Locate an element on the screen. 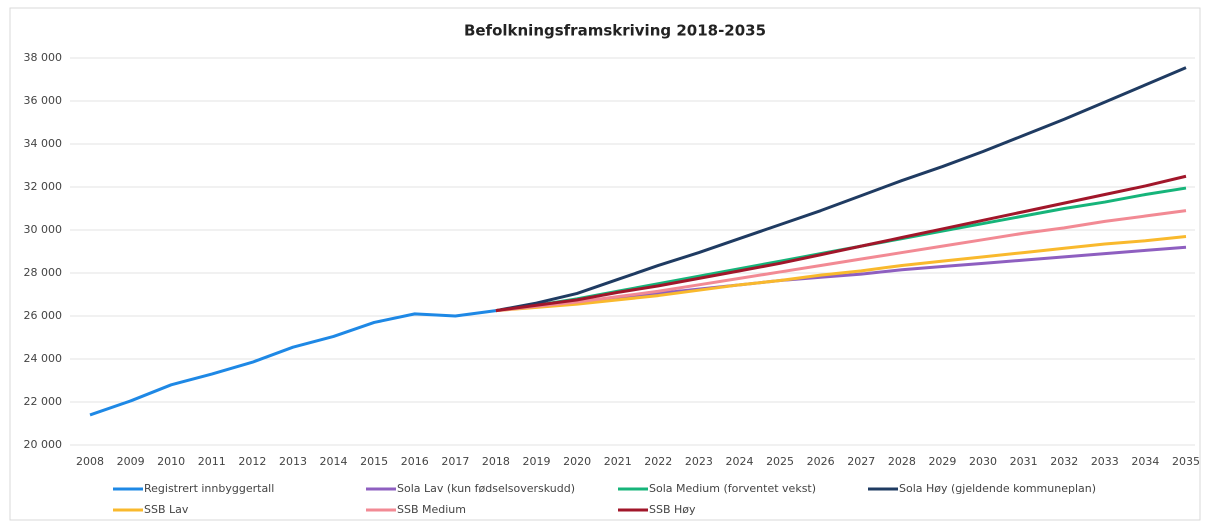 This screenshot has width=1208, height=522. y-tick-label: 38 000 is located at coordinates (43, 57).